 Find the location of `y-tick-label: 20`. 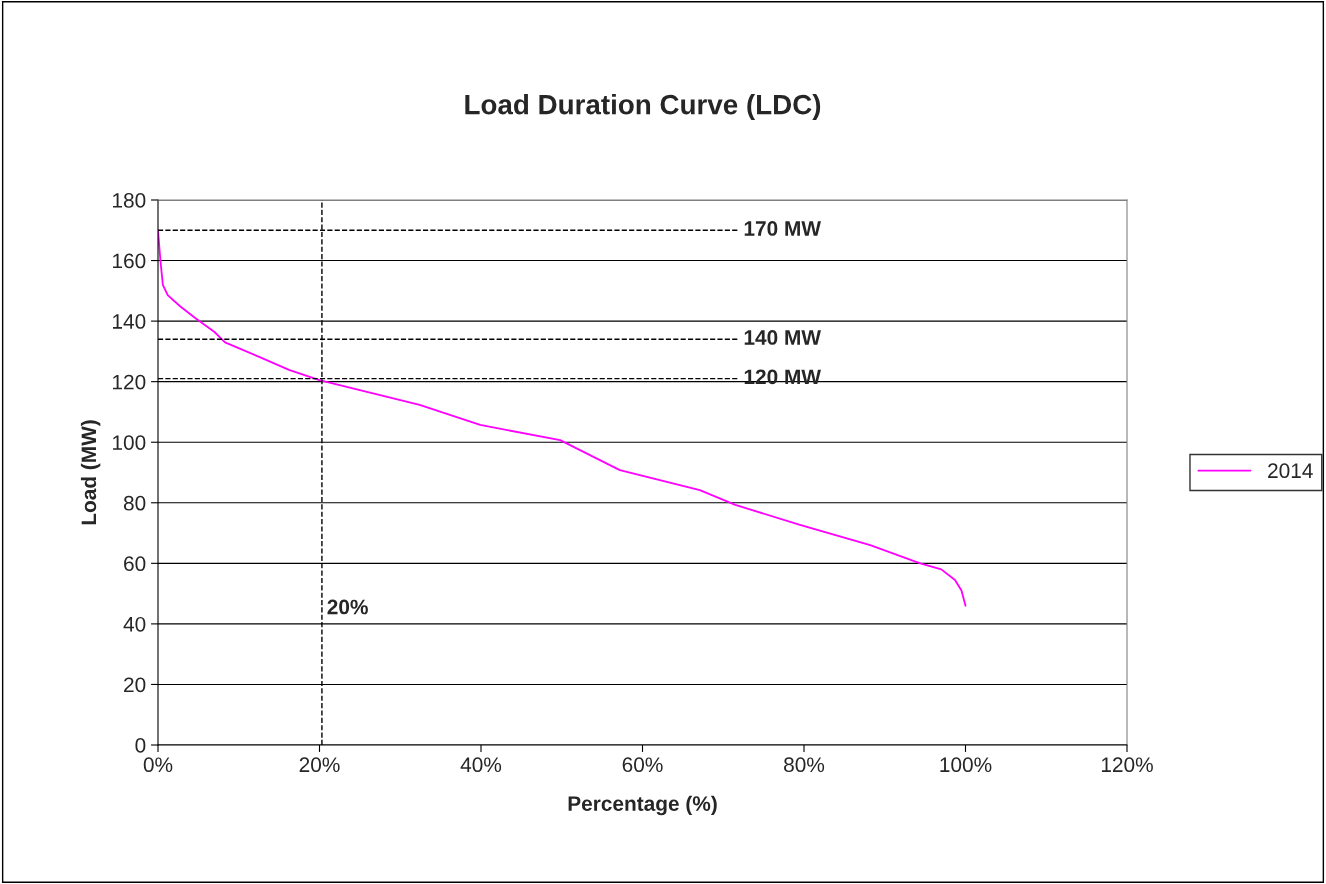

y-tick-label: 20 is located at coordinates (135, 685).